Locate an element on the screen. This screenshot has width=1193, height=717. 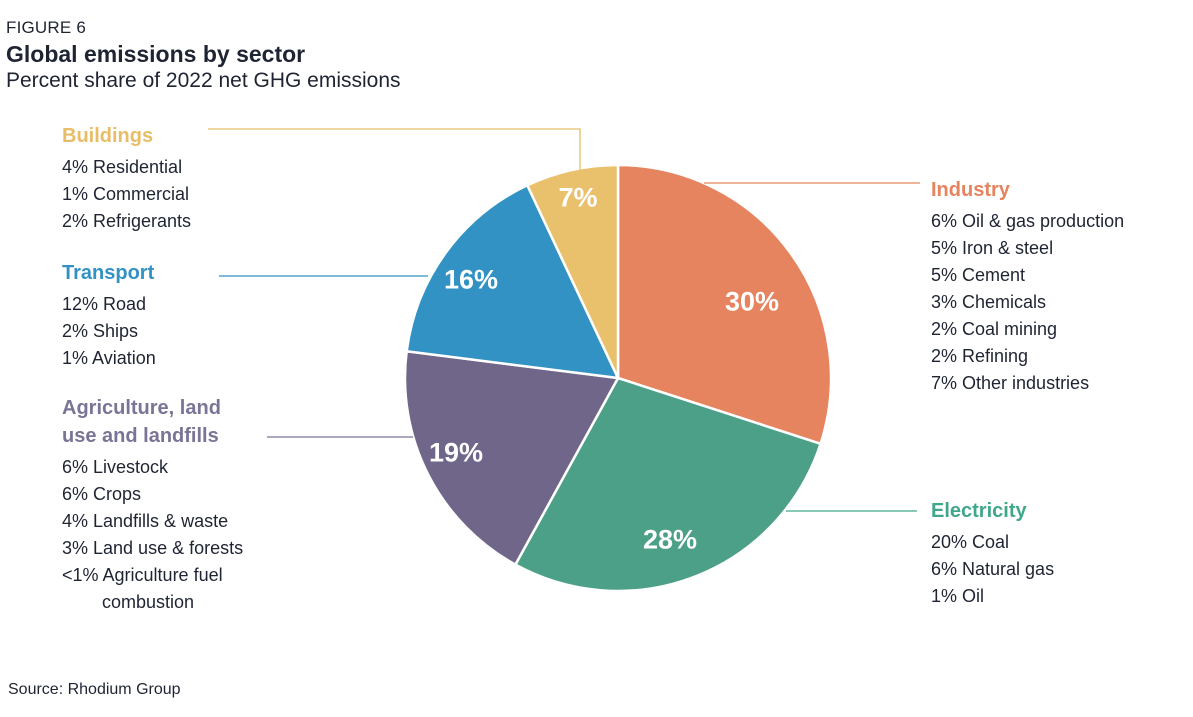
slice-value-buildings: 7% is located at coordinates (578, 197).